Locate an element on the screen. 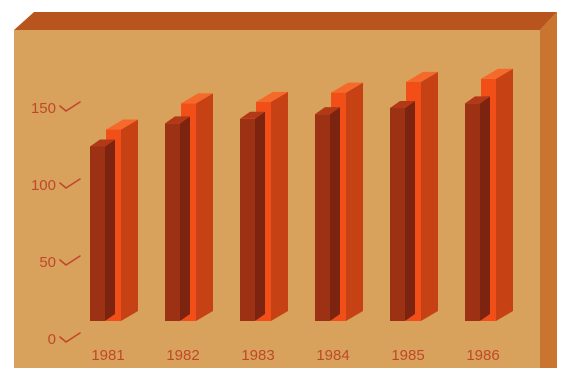 The width and height of the screenshot is (572, 371). x-tick-label-1982: 1982 is located at coordinates (182, 355).